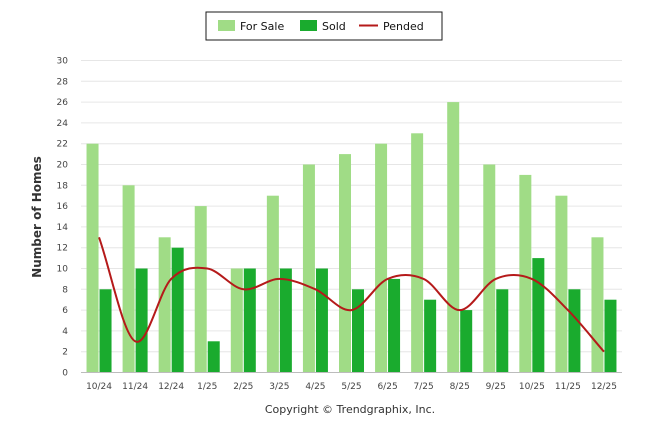  I want to click on x-tick-label: 11/25, so click(568, 387).